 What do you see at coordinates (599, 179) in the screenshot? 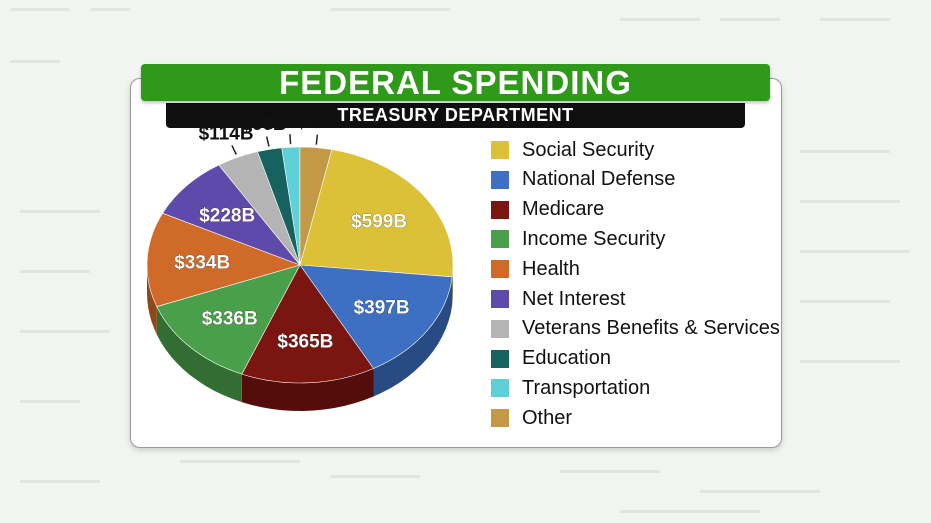
I see `legend-label: National Defense` at bounding box center [599, 179].